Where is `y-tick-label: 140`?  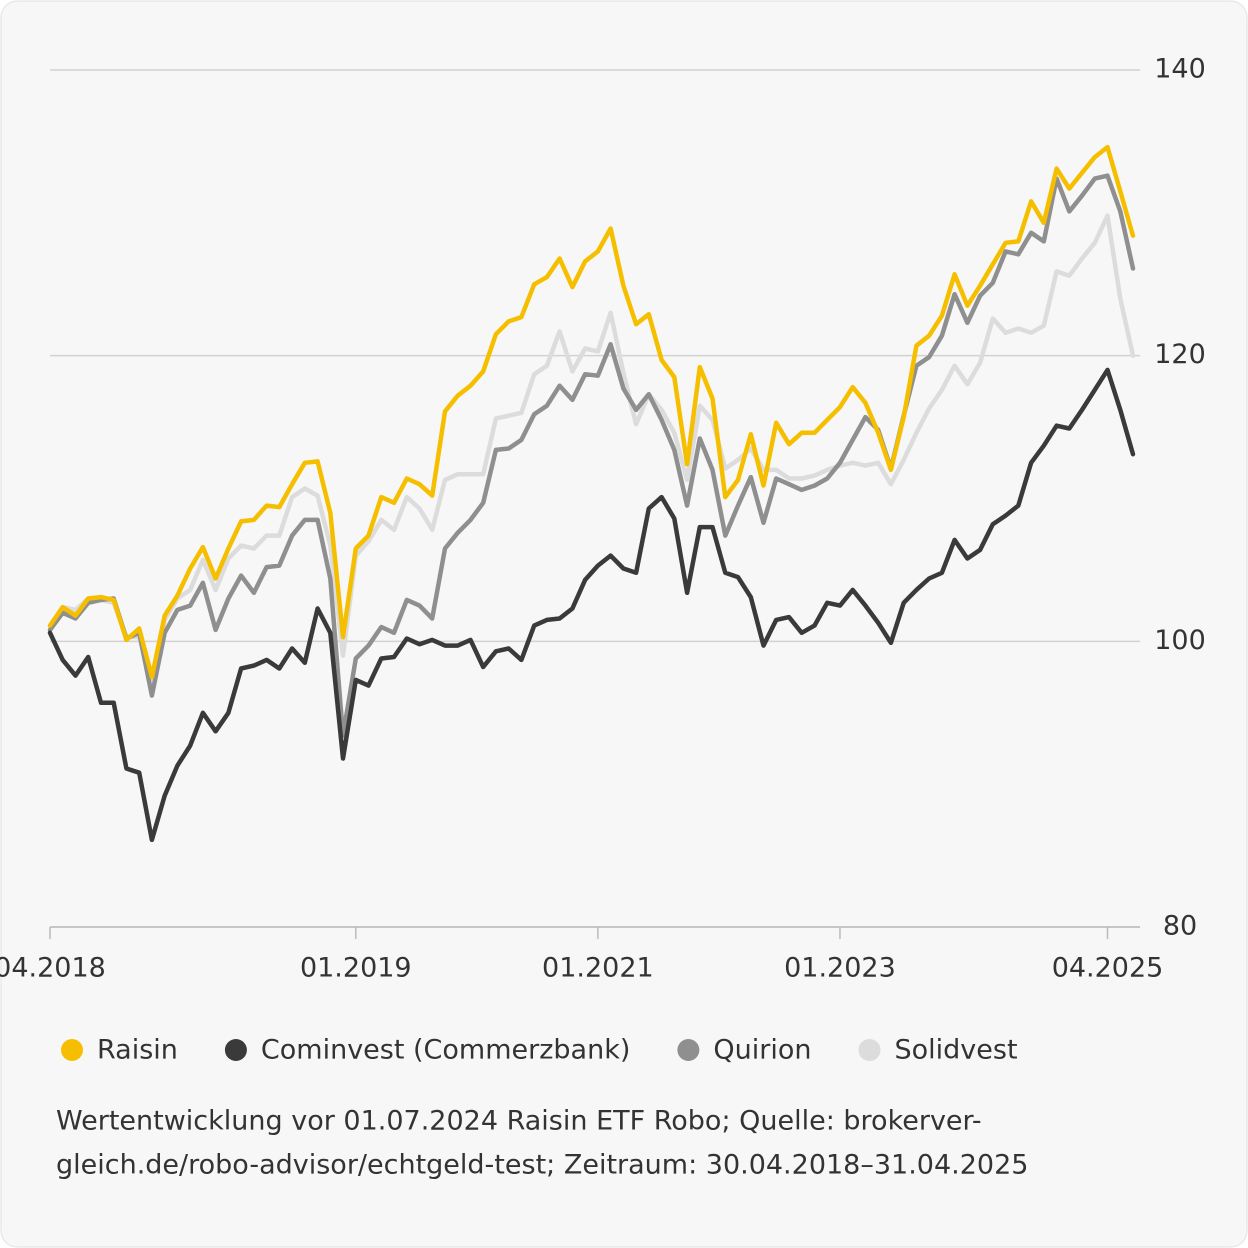 y-tick-label: 140 is located at coordinates (1180, 69).